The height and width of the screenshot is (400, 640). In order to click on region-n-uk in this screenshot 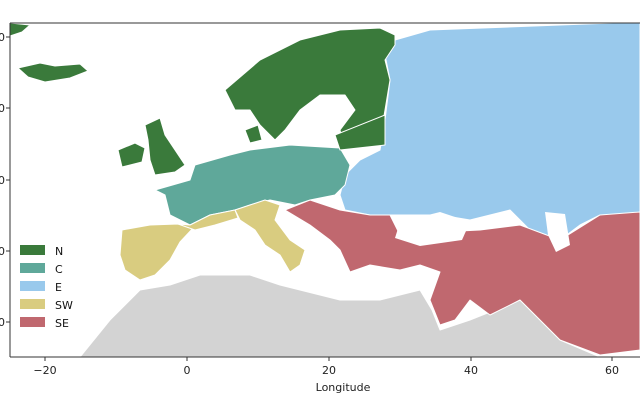, I will do `click(165, 146)`.